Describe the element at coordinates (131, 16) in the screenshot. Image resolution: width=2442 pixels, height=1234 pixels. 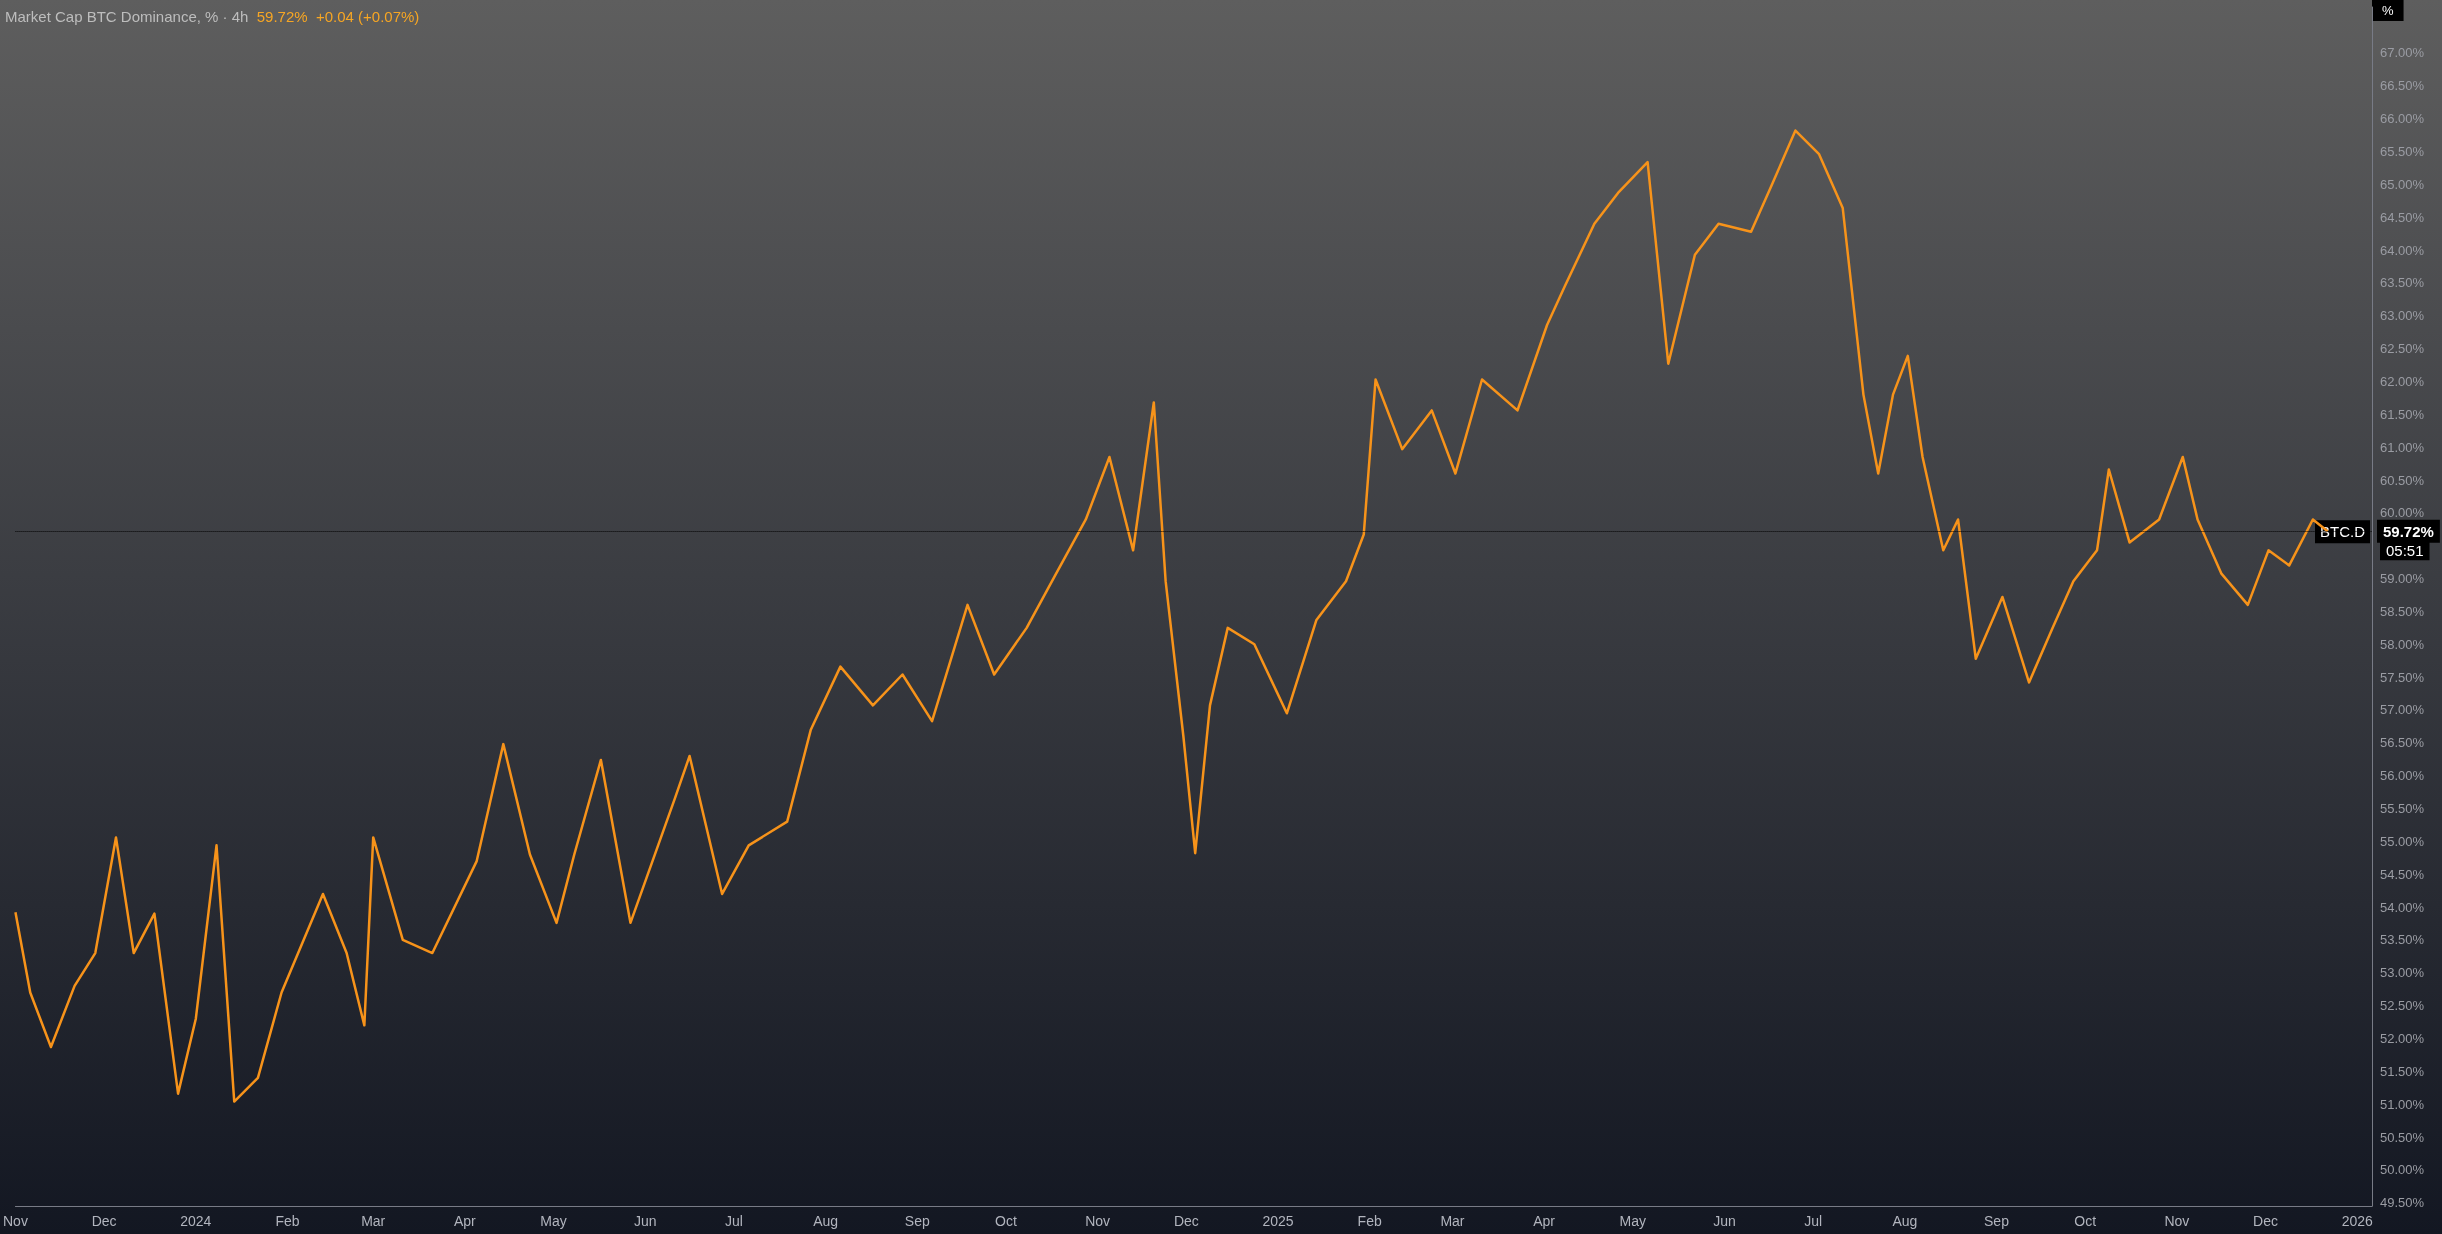
I see `chart-title: Market Cap BTC Dominance, % · 4h` at that location.